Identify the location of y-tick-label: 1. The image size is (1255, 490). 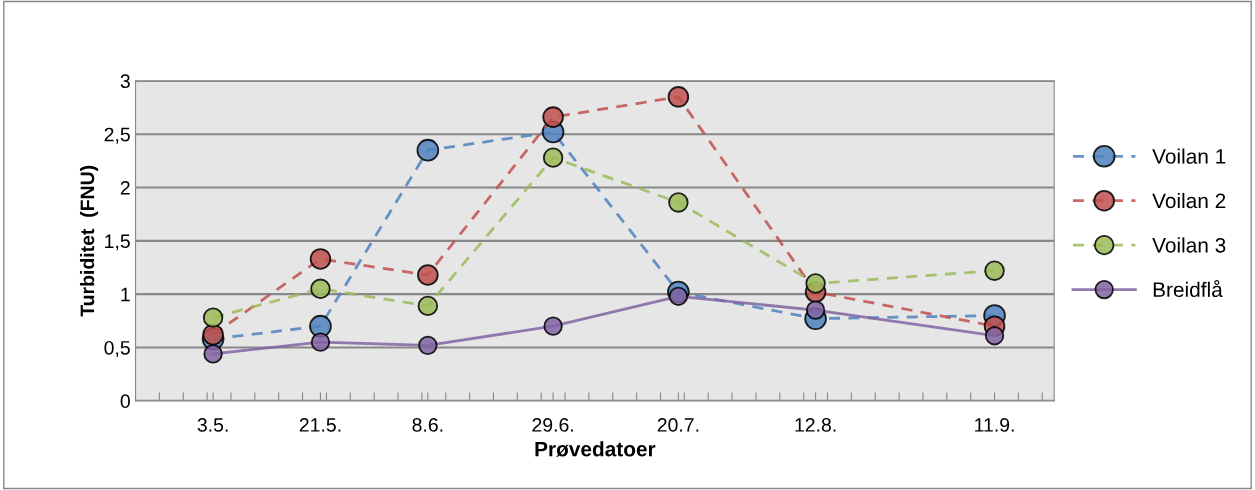
(125, 294).